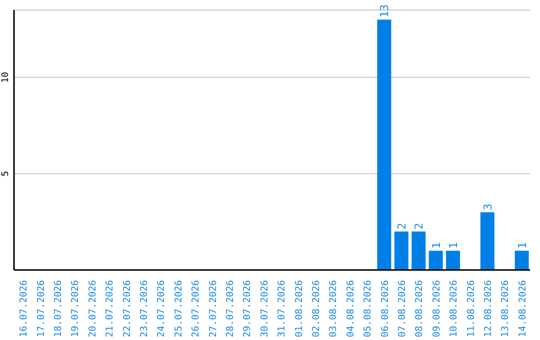 The width and height of the screenshot is (540, 340). Describe the element at coordinates (178, 309) in the screenshot. I see `x-tick-label: 25.07.2026` at that location.